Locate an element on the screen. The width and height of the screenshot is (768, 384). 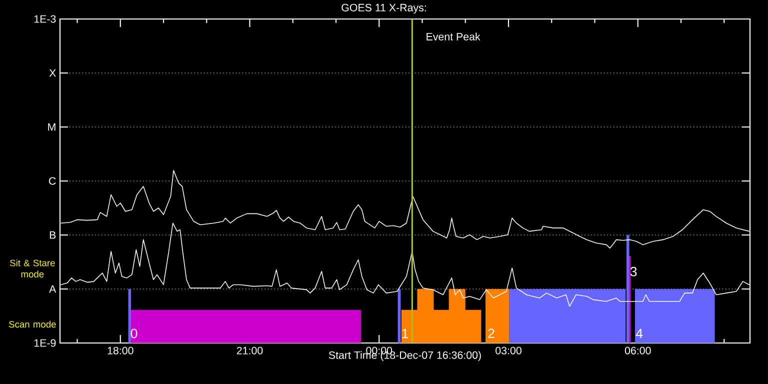
x-tick-label: 18:00 is located at coordinates (121, 350).